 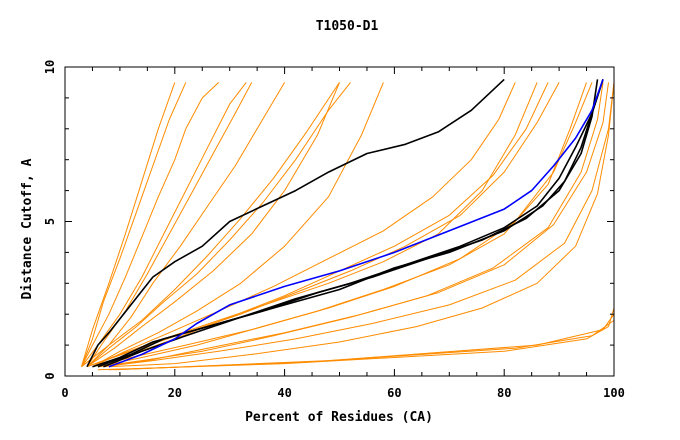 What do you see at coordinates (27, 228) in the screenshot?
I see `y-axis-label: Distance Cutoff, A` at bounding box center [27, 228].